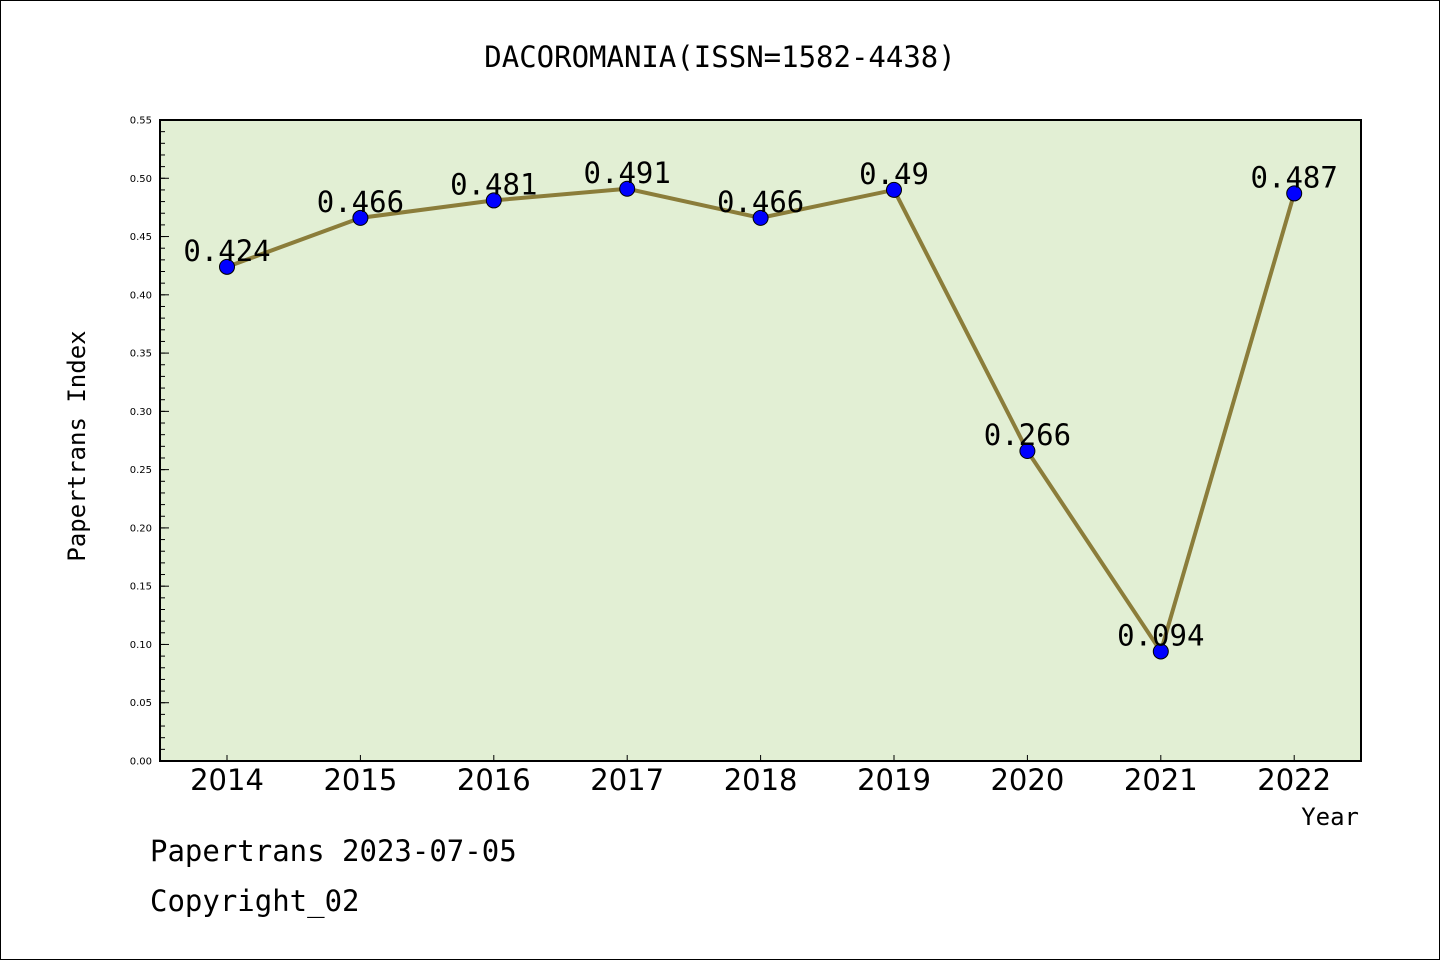  I want to click on x-tick-label: 2020, so click(1027, 780).